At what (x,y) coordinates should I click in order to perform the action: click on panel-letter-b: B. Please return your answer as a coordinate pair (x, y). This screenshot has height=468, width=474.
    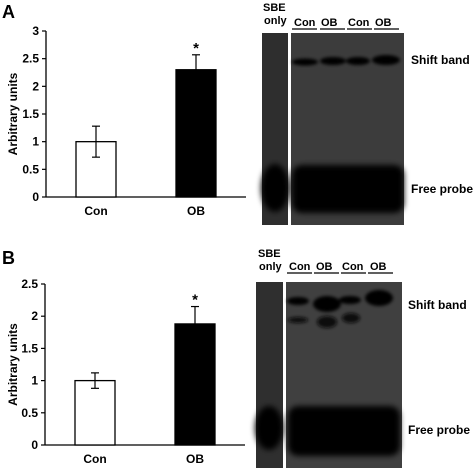
    Looking at the image, I should click on (8, 258).